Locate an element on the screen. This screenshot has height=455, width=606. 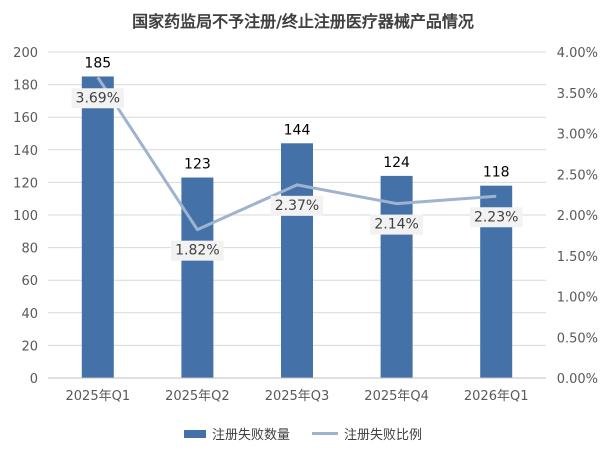
legend-item-count: 注册失败数量 is located at coordinates (236, 433).